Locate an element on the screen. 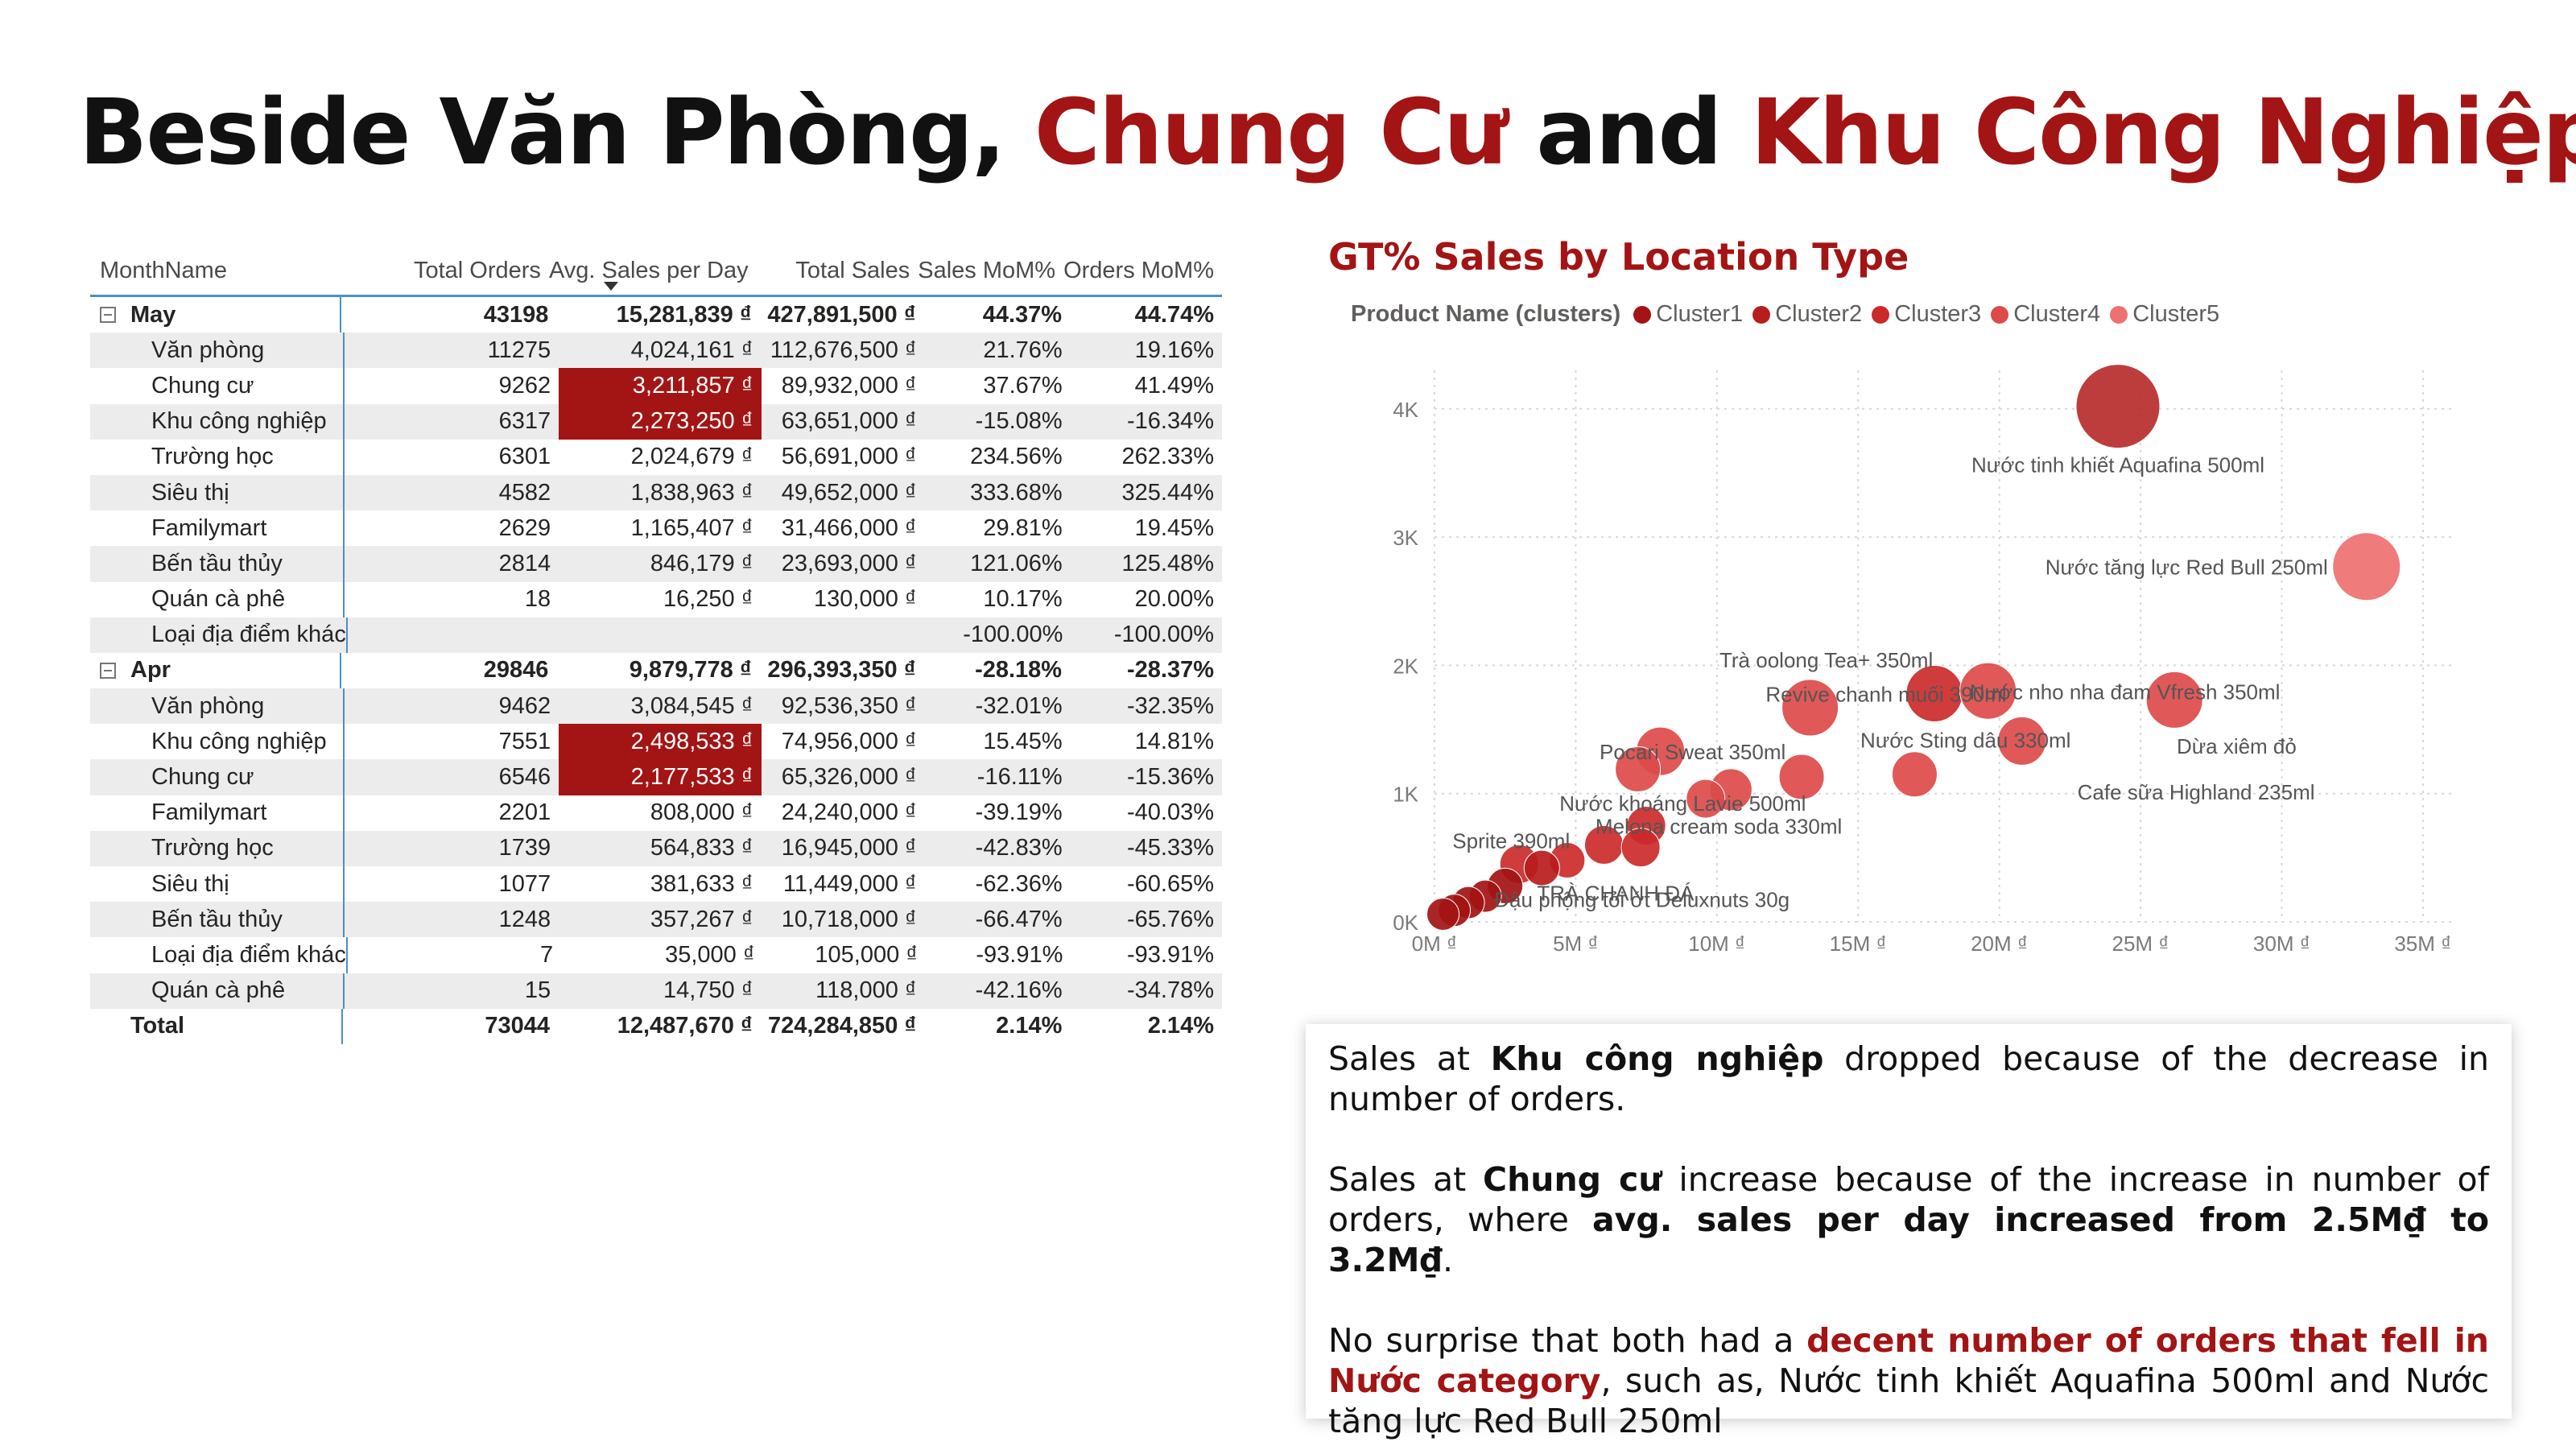 This screenshot has height=1450, width=2576. table-cell: -66.47% is located at coordinates (1019, 919).